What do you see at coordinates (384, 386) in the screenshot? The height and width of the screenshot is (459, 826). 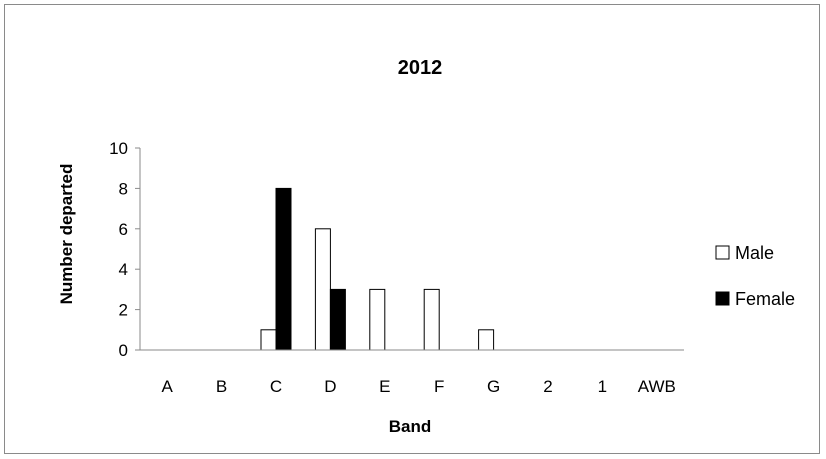 I see `x-tick-label: E` at bounding box center [384, 386].